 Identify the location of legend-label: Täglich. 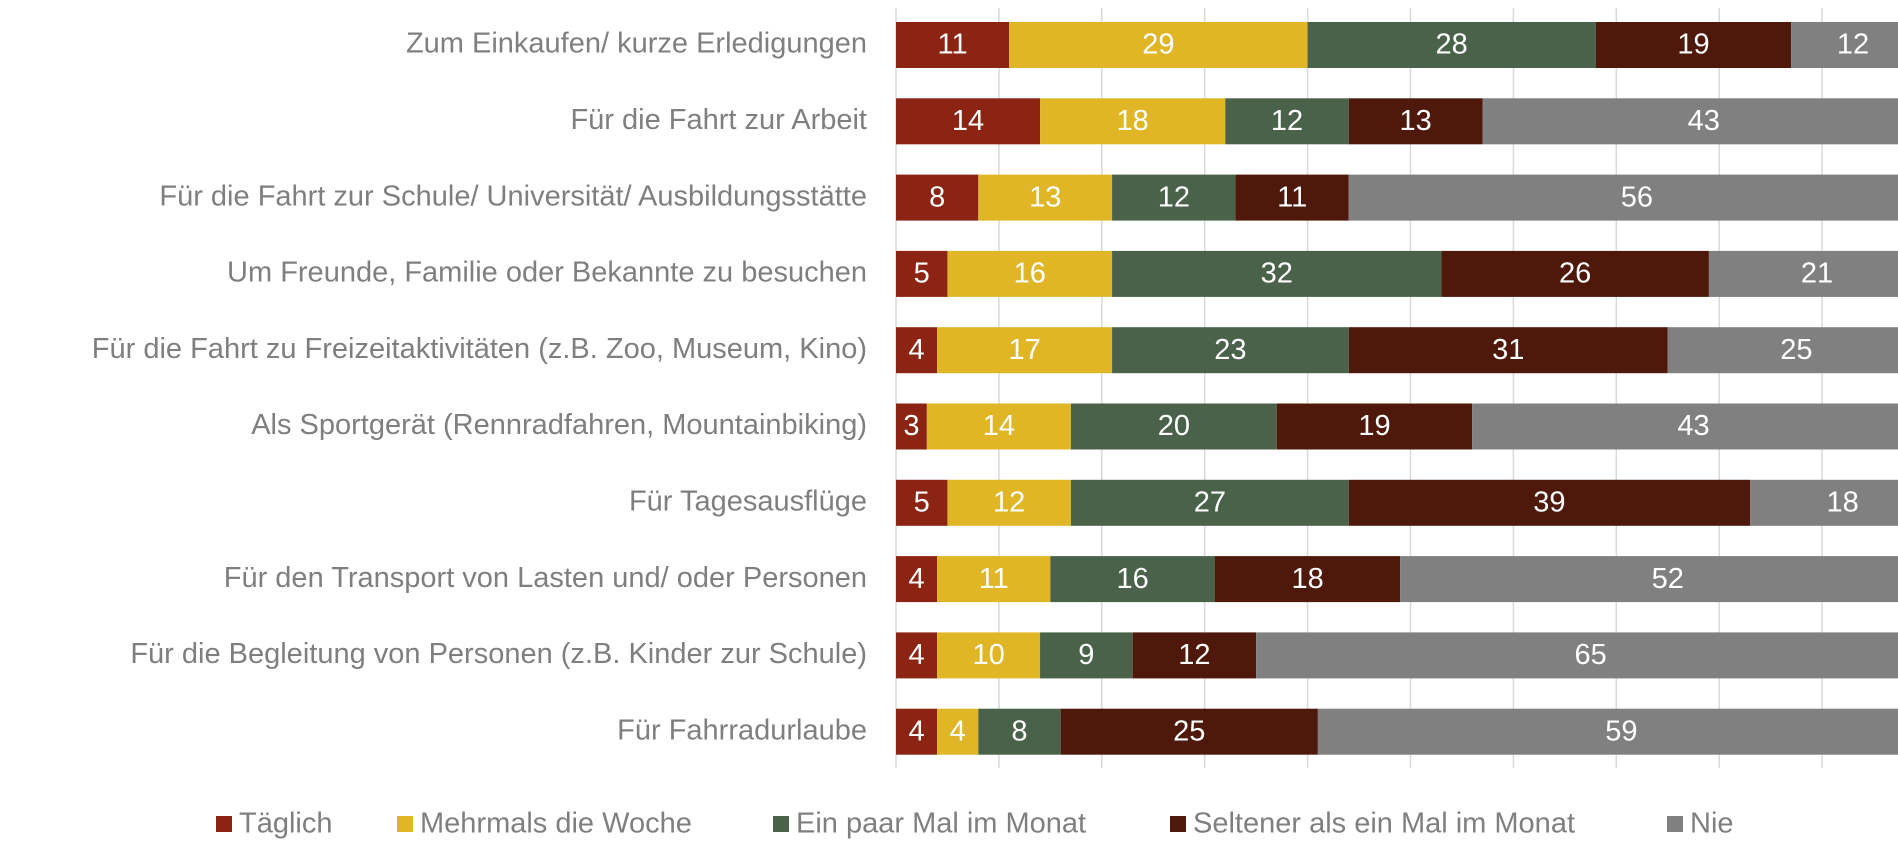
(286, 824).